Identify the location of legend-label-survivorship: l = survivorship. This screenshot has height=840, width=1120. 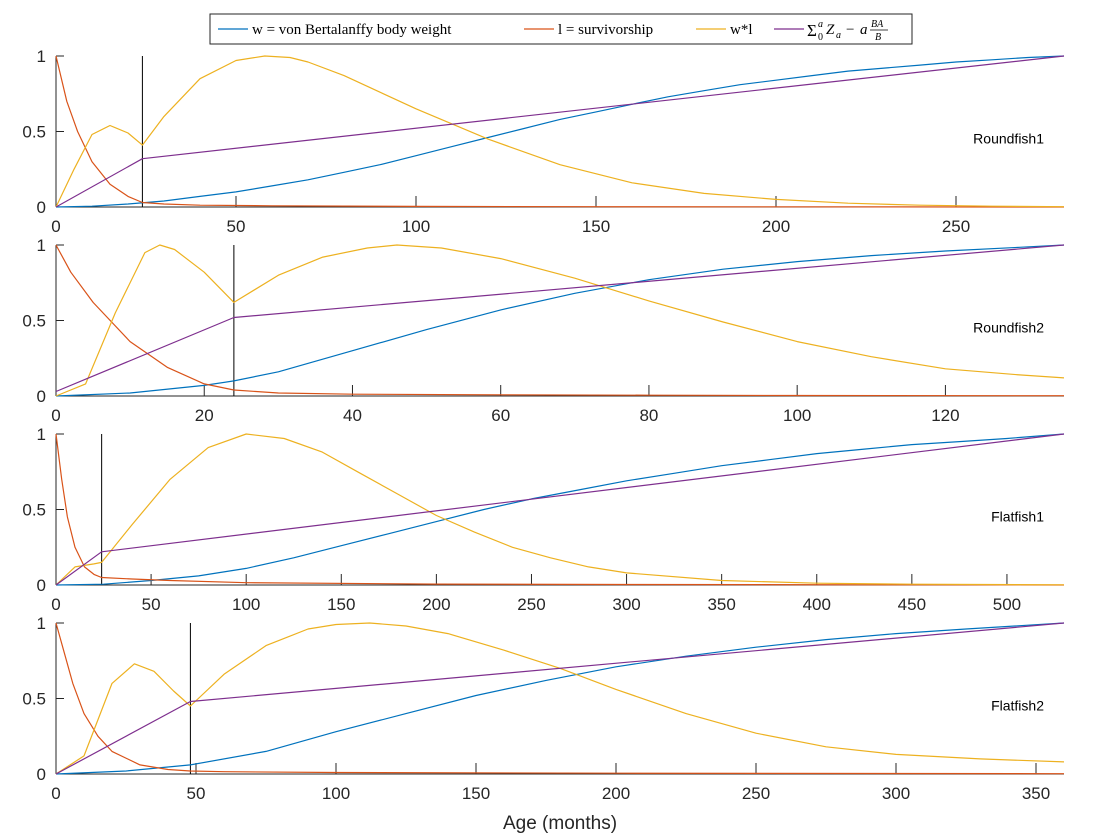
(605, 30).